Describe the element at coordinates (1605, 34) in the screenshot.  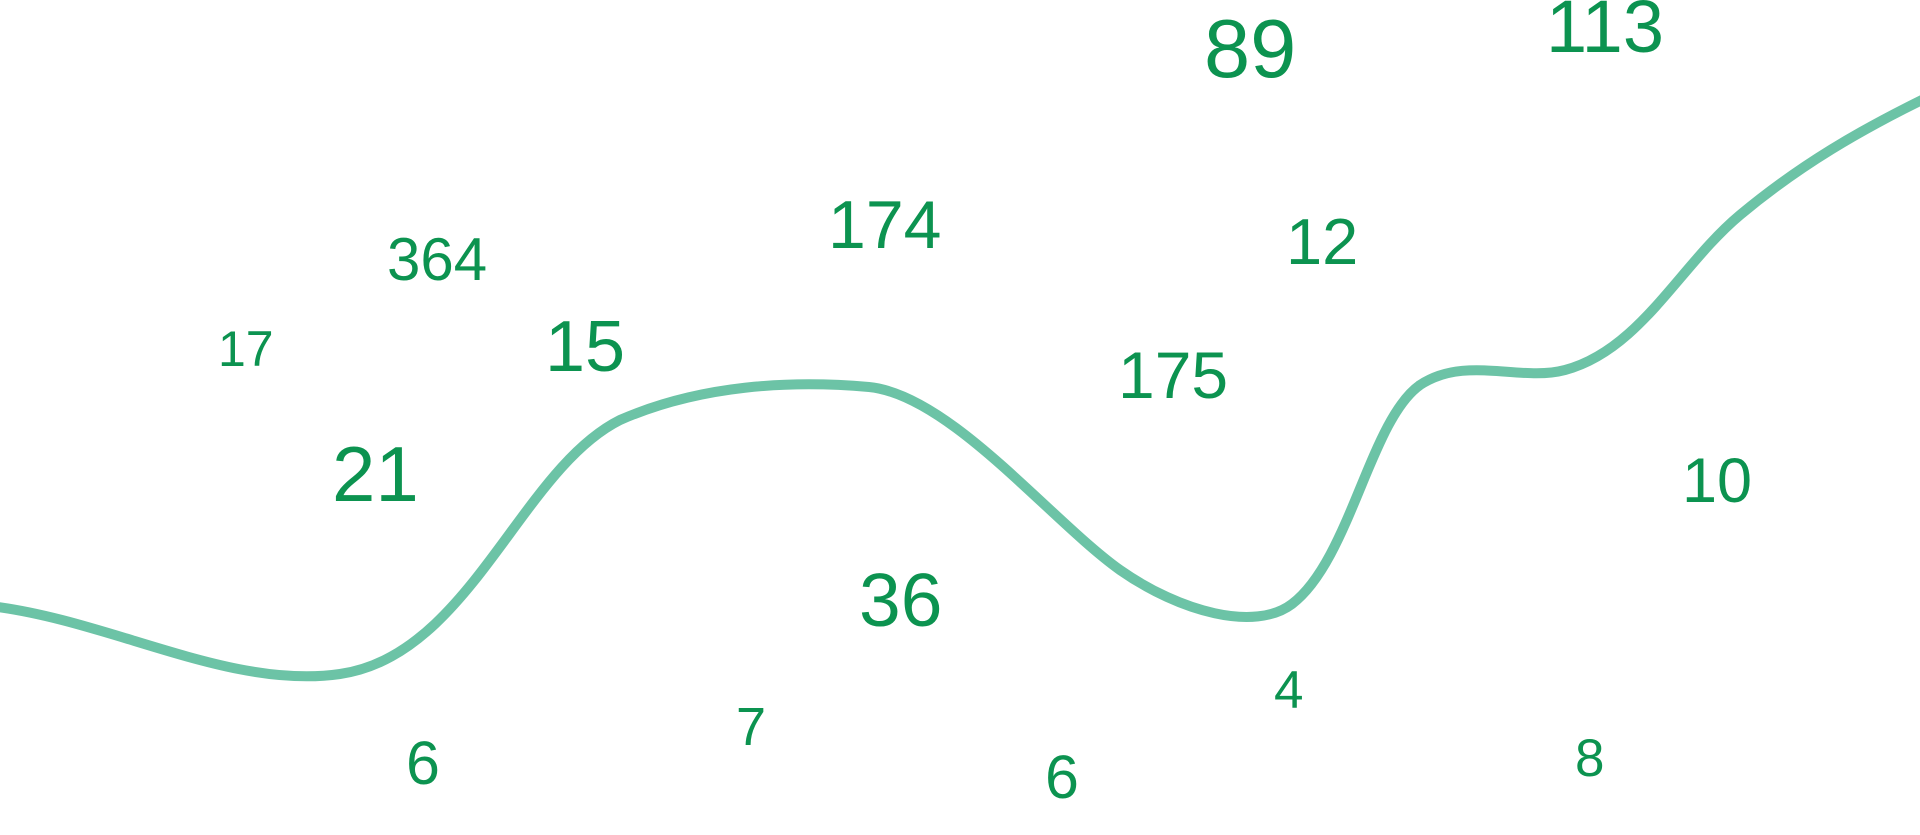
I see `number-label: 113` at that location.